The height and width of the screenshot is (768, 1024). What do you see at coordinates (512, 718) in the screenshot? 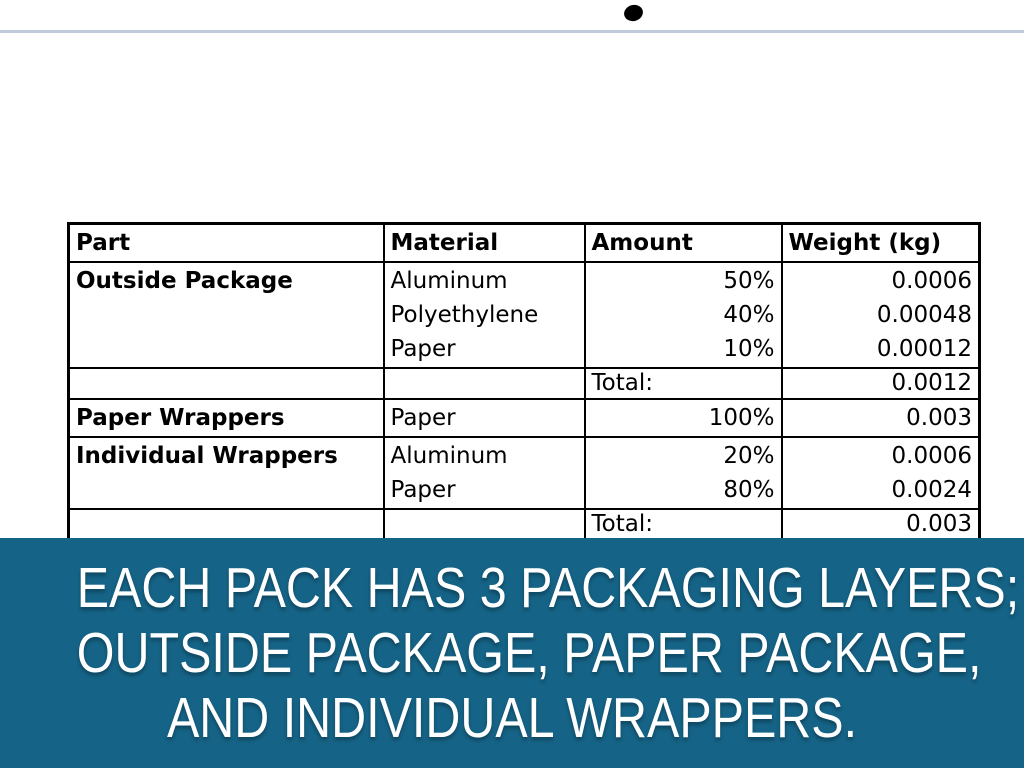
I see `caption-line-3: AND INDIVIDUAL WRAPPERS.` at bounding box center [512, 718].